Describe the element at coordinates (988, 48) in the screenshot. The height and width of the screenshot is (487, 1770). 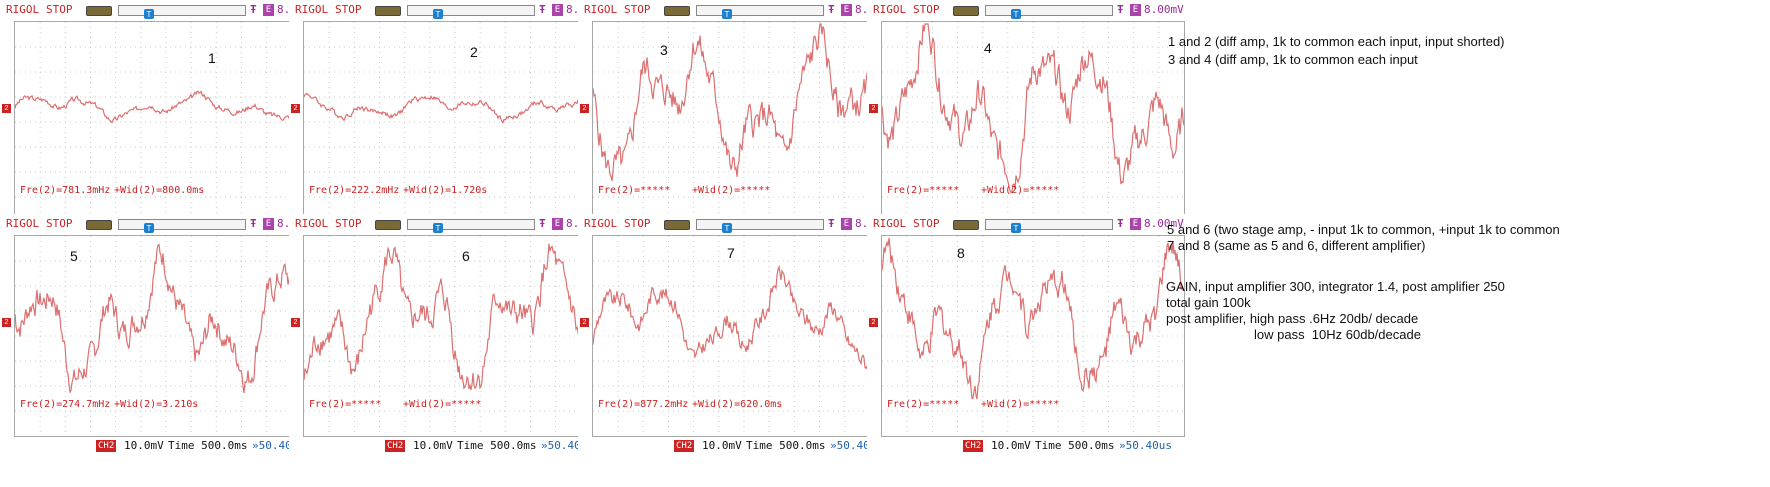
I see `screen-label: 4` at that location.